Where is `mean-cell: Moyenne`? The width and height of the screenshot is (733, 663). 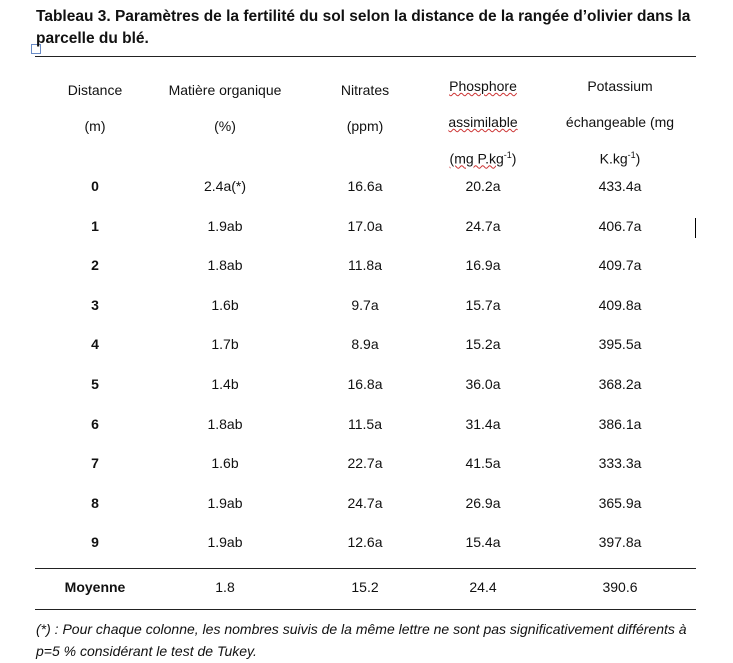
mean-cell: Moyenne is located at coordinates (95, 587).